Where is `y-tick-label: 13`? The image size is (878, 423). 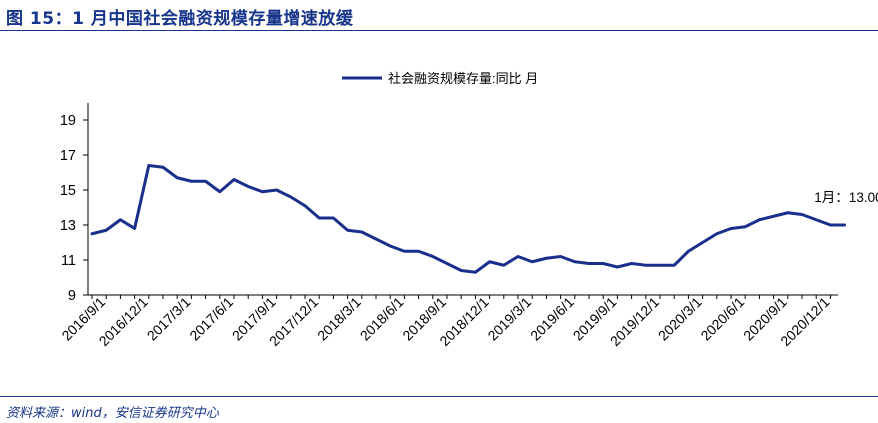
y-tick-label: 13 is located at coordinates (68, 226).